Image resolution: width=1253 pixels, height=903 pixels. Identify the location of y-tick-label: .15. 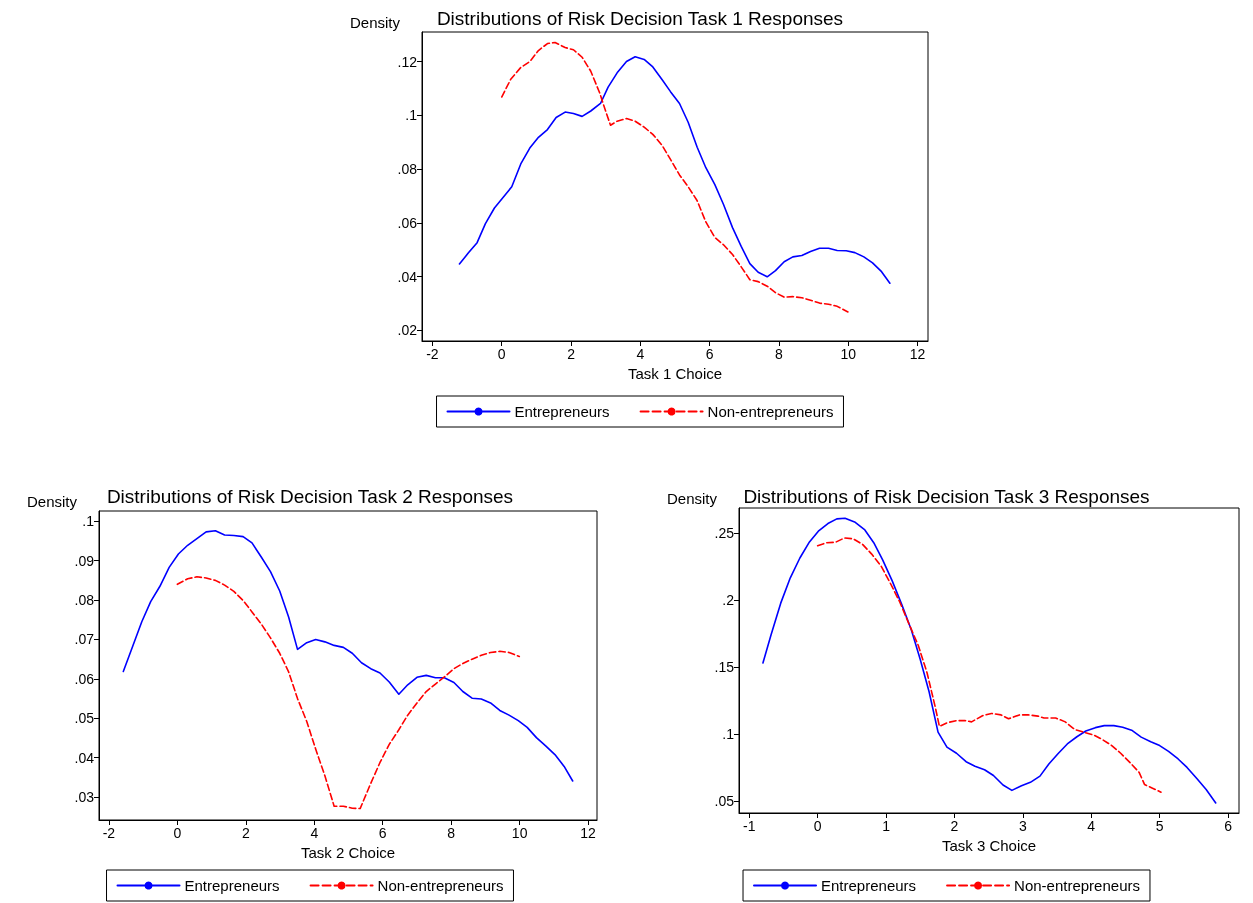
(724, 667).